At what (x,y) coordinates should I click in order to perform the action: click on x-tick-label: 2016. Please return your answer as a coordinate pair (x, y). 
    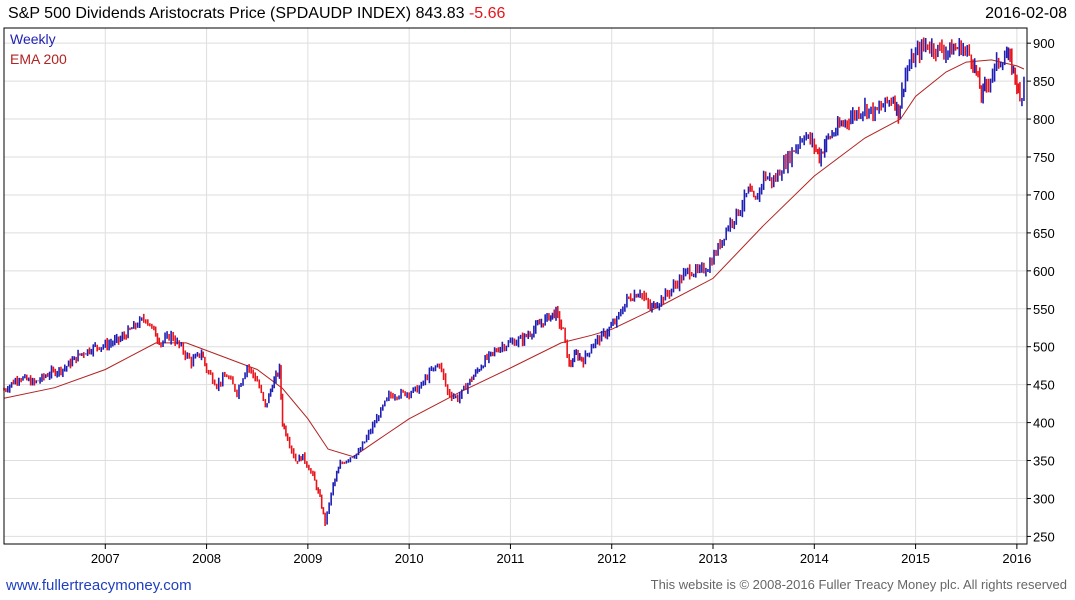
    Looking at the image, I should click on (1016, 558).